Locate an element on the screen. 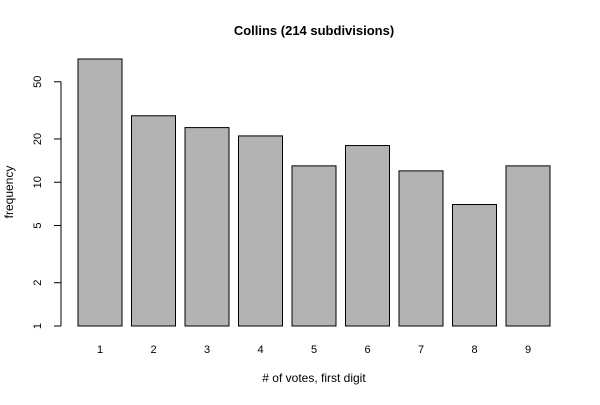 This screenshot has height=405, width=600. y-tick-label-20: 20 is located at coordinates (38, 139).